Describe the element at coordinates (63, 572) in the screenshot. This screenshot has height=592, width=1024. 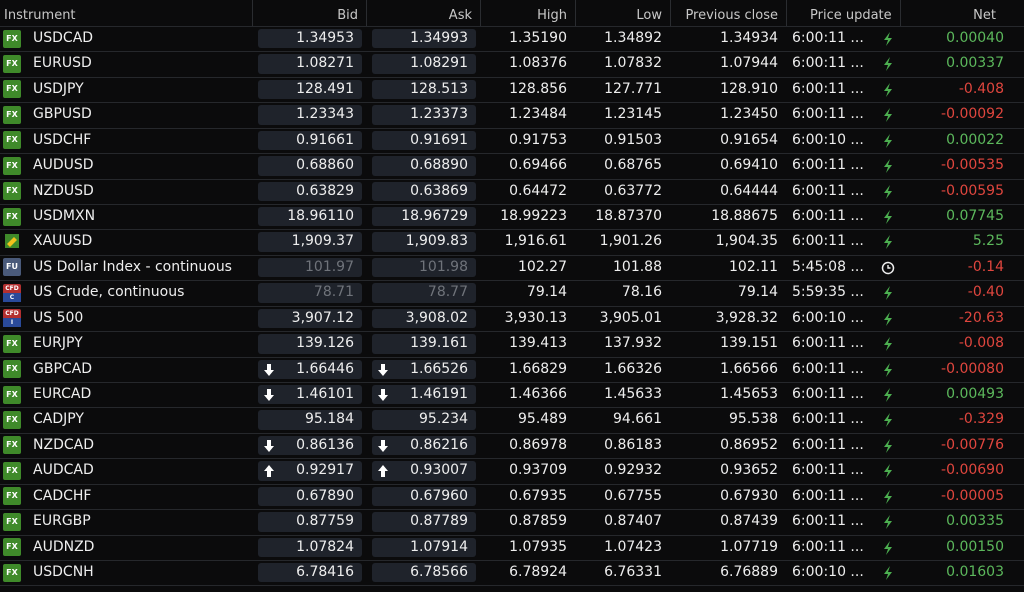
I see `instrument-name: USDCNH` at that location.